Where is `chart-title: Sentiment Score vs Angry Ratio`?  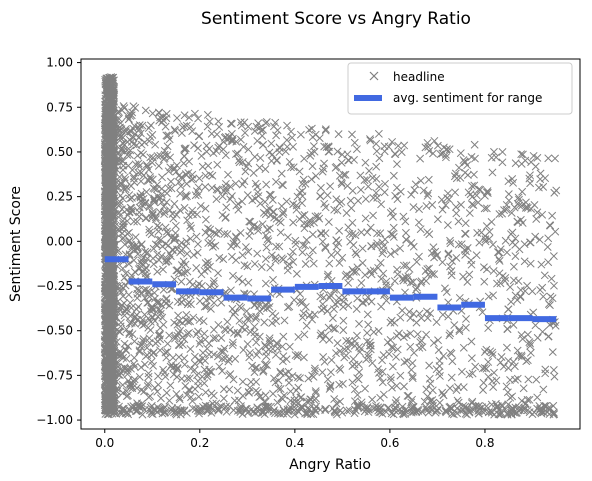 chart-title: Sentiment Score vs Angry Ratio is located at coordinates (336, 19).